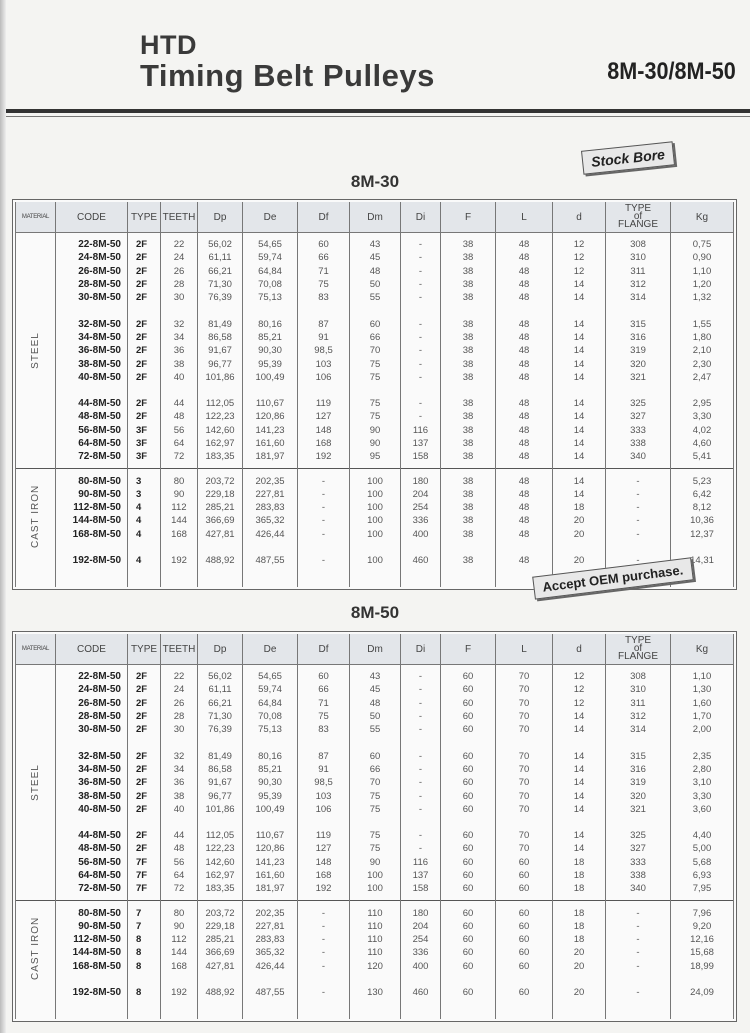 Image resolution: width=750 pixels, height=1033 pixels. What do you see at coordinates (270, 849) in the screenshot?
I see `de-cell: 120,86` at bounding box center [270, 849].